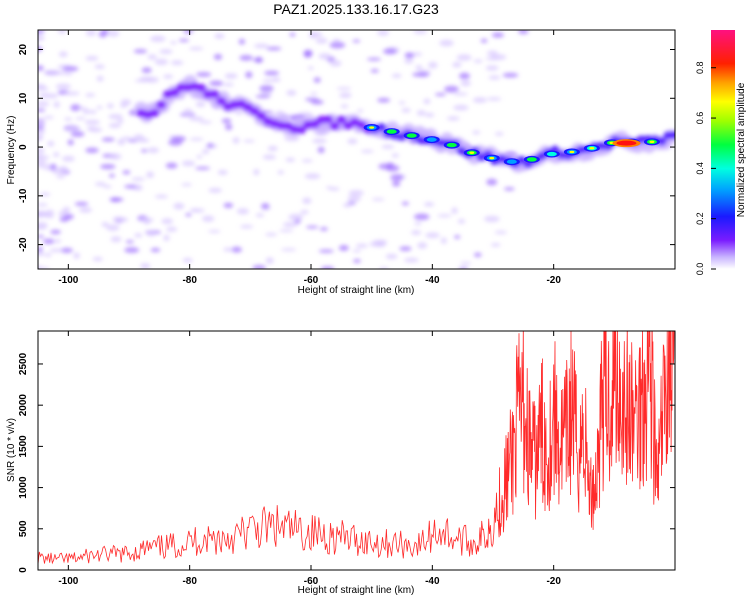  Describe the element at coordinates (432, 581) in the screenshot. I see `x-tick-label: -40` at that location.